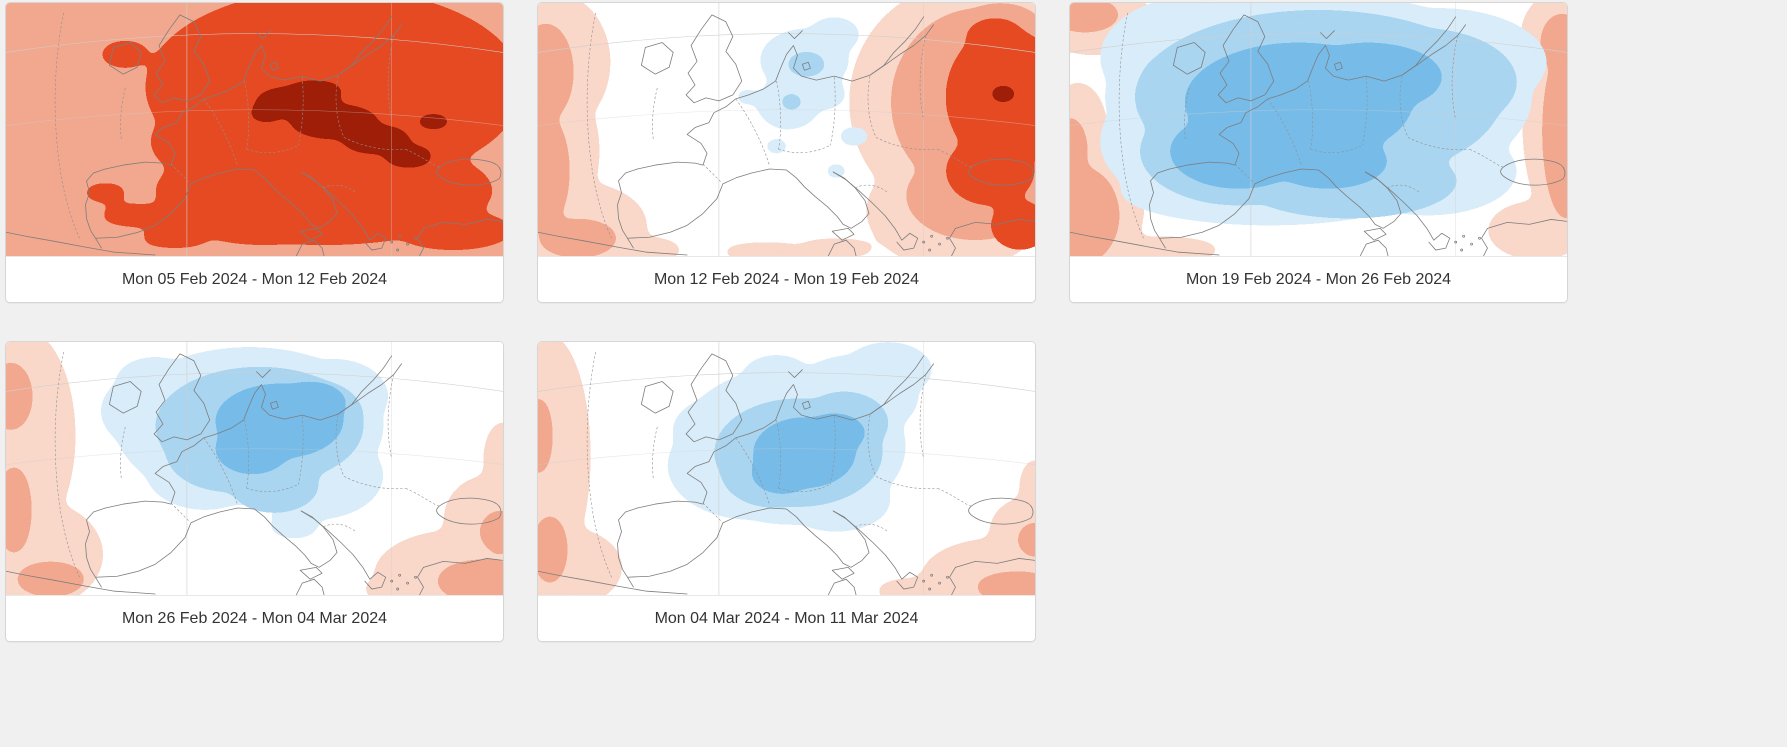 The width and height of the screenshot is (1787, 747). What do you see at coordinates (254, 279) in the screenshot?
I see `card-caption: Mon 05 Feb 2024 - Mon 12 Feb 2024` at bounding box center [254, 279].